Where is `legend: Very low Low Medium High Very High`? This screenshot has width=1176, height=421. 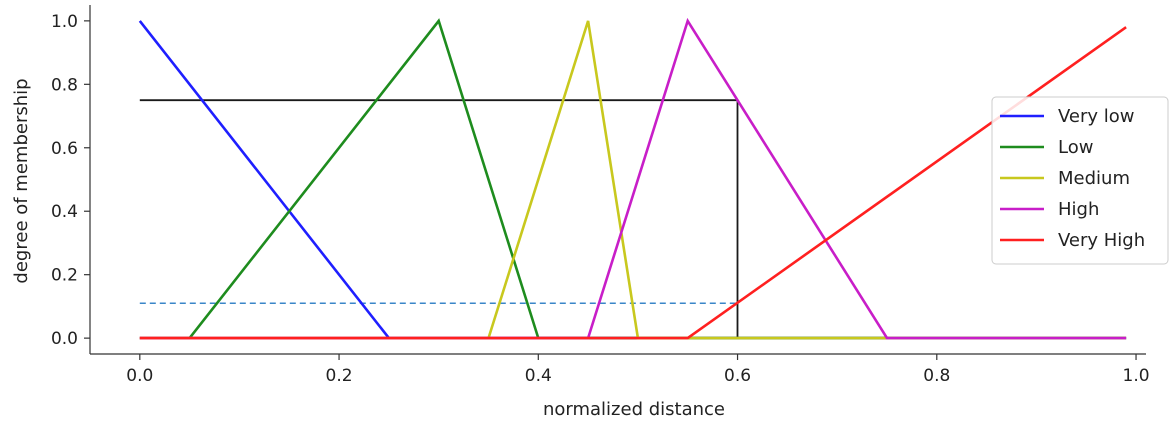 legend: Very low Low Medium High Very High is located at coordinates (1080, 180).